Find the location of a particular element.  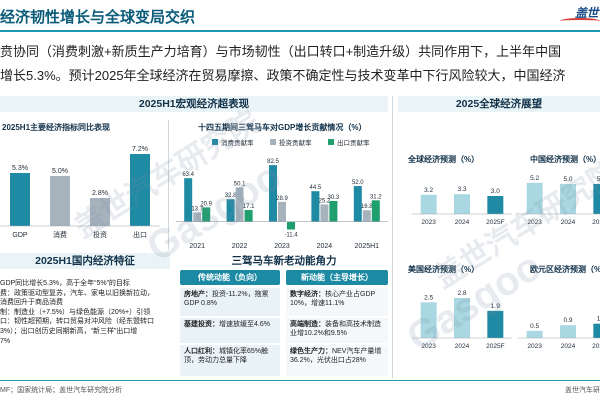

category-label: GDP is located at coordinates (20, 235).